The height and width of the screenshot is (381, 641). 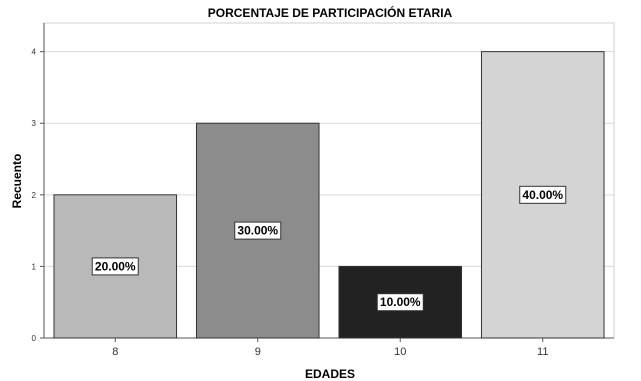 I want to click on x-tick-label: 10, so click(x=400, y=352).